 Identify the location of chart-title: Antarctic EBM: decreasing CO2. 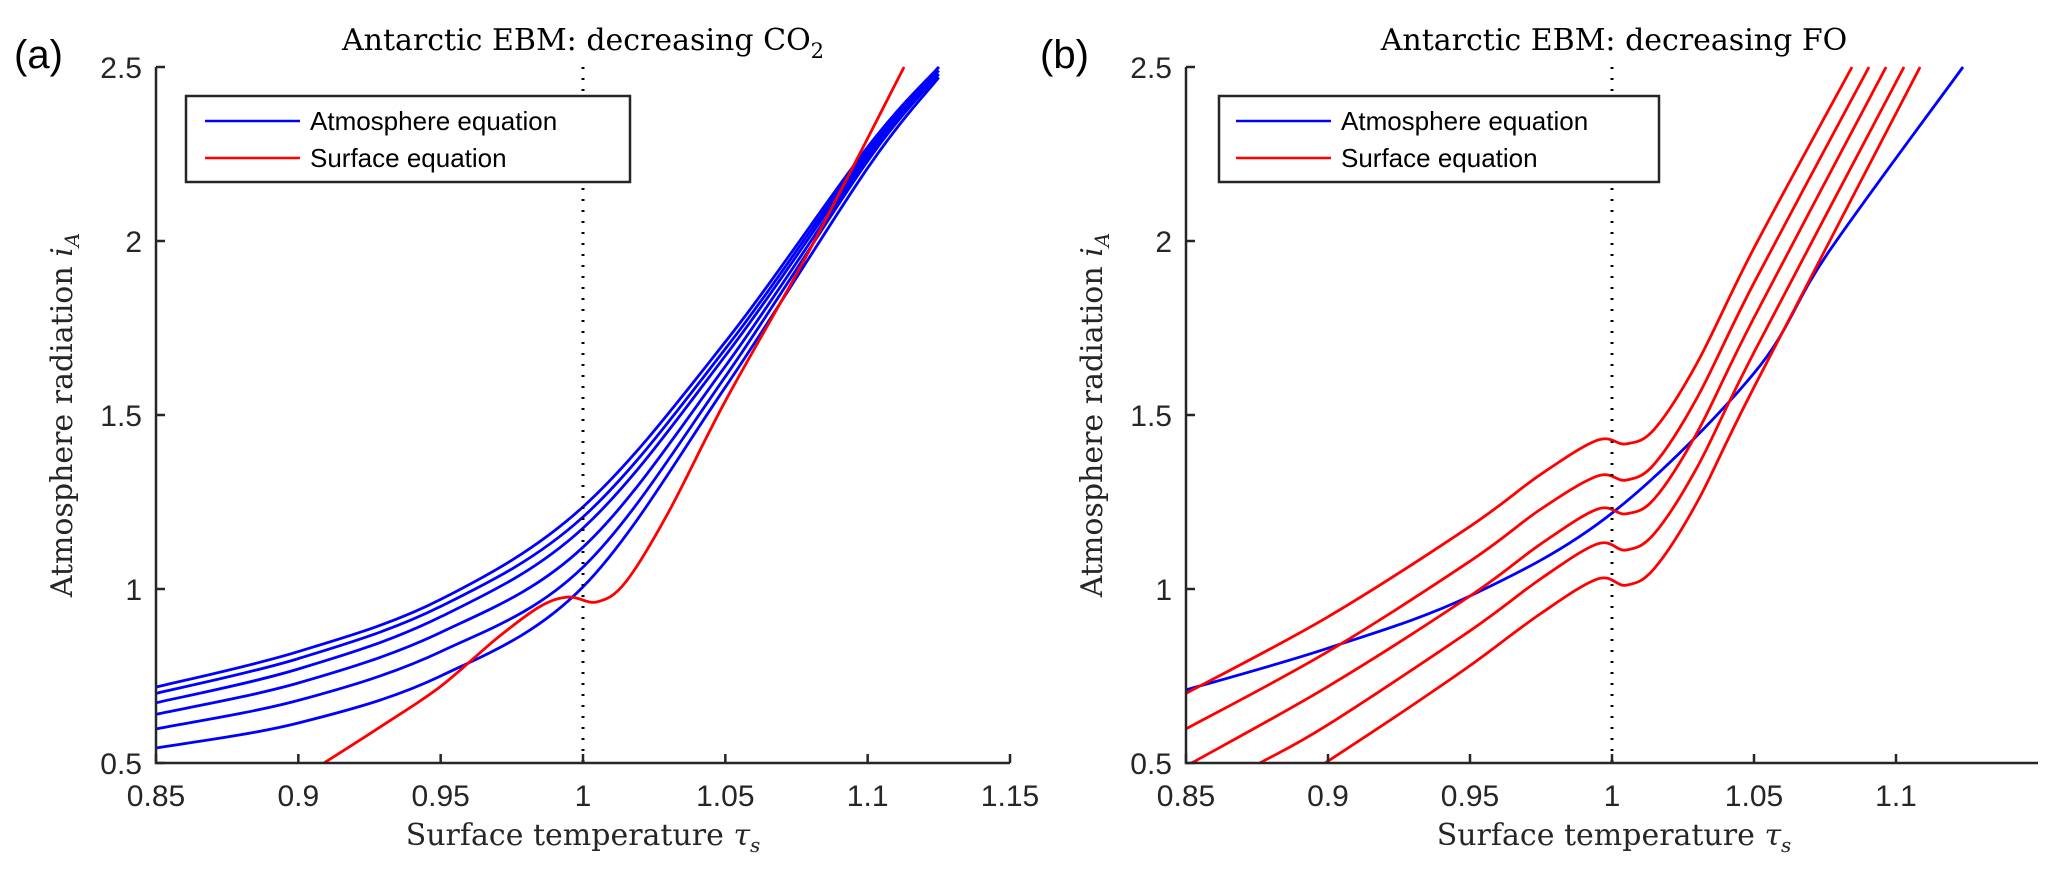
(582, 43).